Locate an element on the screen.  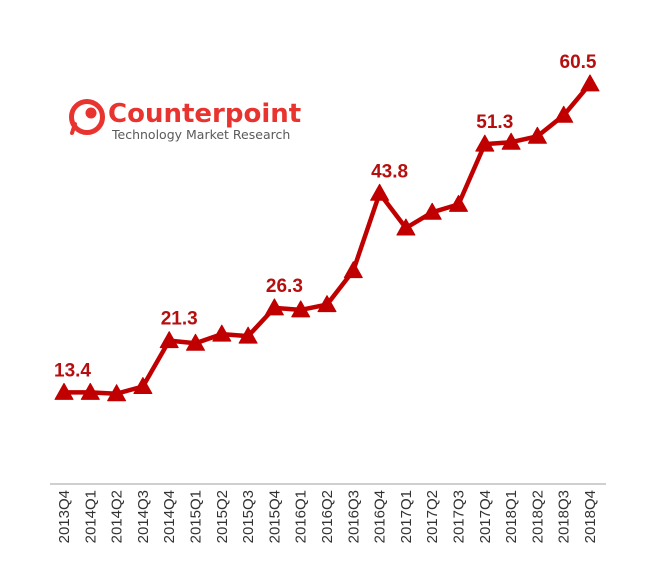
x-tick-label: 2018Q3 is located at coordinates (564, 516).